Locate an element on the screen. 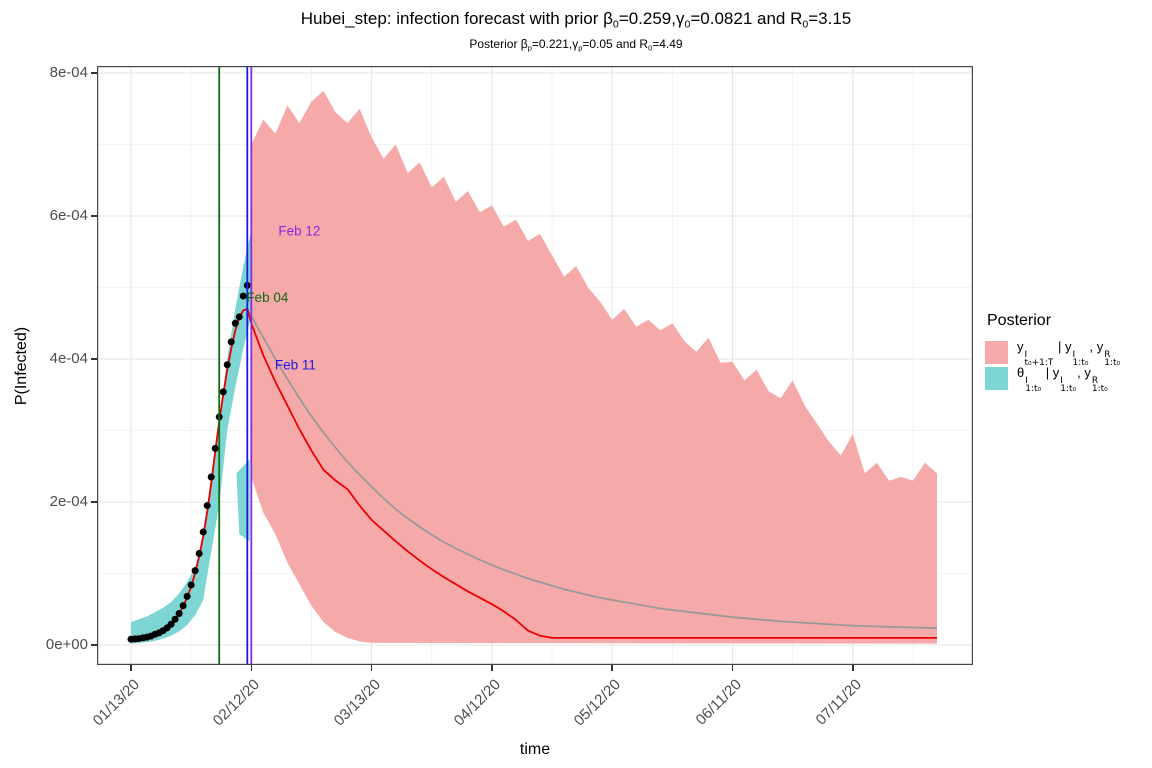 The height and width of the screenshot is (768, 1152). y-tick-label: 0e+00 is located at coordinates (66, 644).